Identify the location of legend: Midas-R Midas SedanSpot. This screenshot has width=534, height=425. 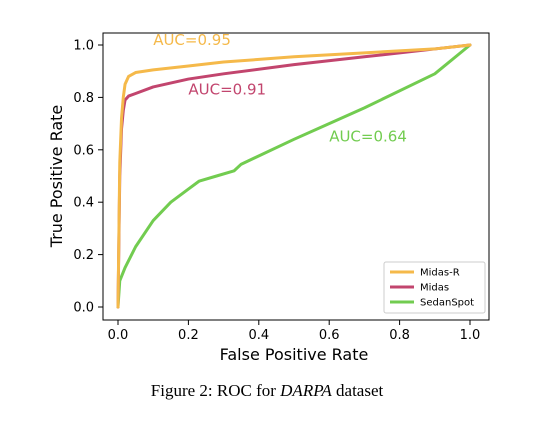
(434, 287).